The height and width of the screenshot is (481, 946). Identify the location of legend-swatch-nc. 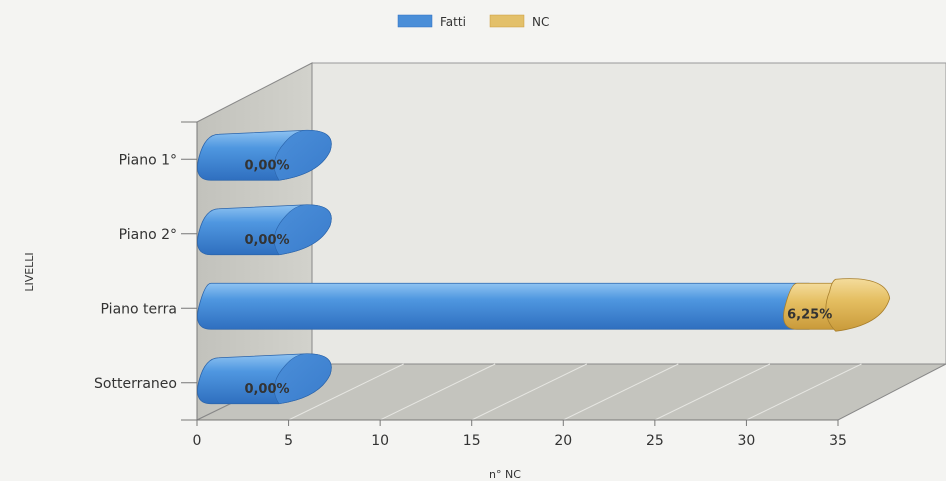
(507, 21).